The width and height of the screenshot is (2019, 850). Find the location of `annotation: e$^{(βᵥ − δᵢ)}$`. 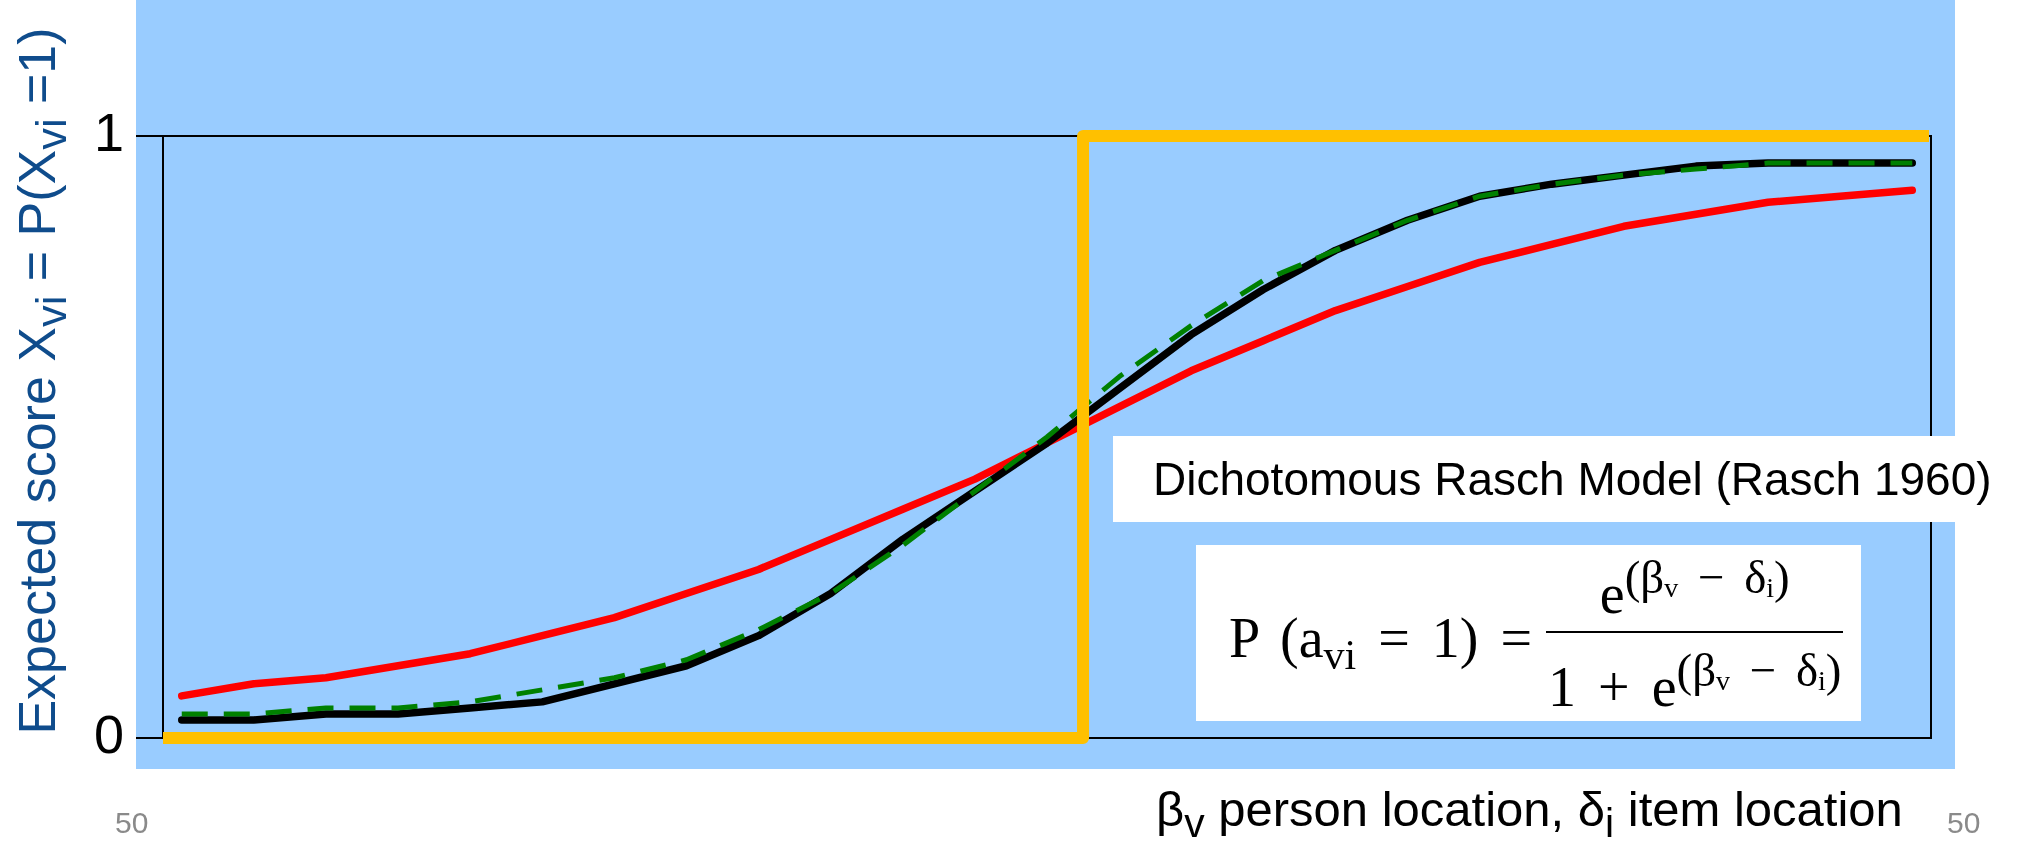

annotation: e$^{(βᵥ − δᵢ)}$ is located at coordinates (1694, 588).